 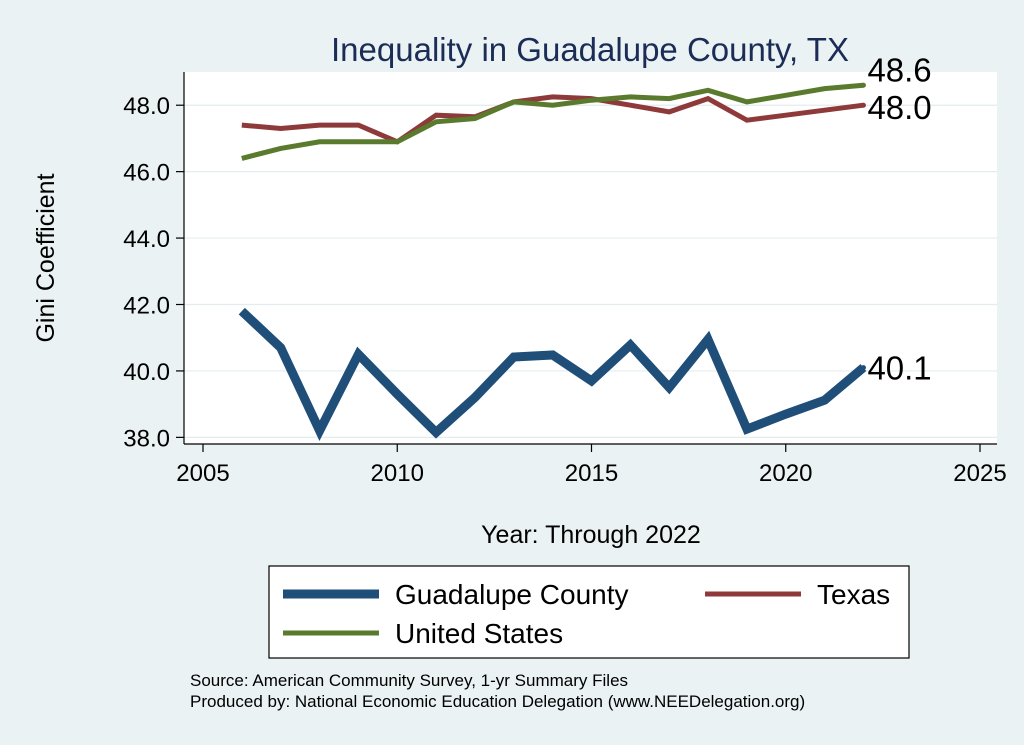 What do you see at coordinates (397, 473) in the screenshot?
I see `x-tick-label: 2010` at bounding box center [397, 473].